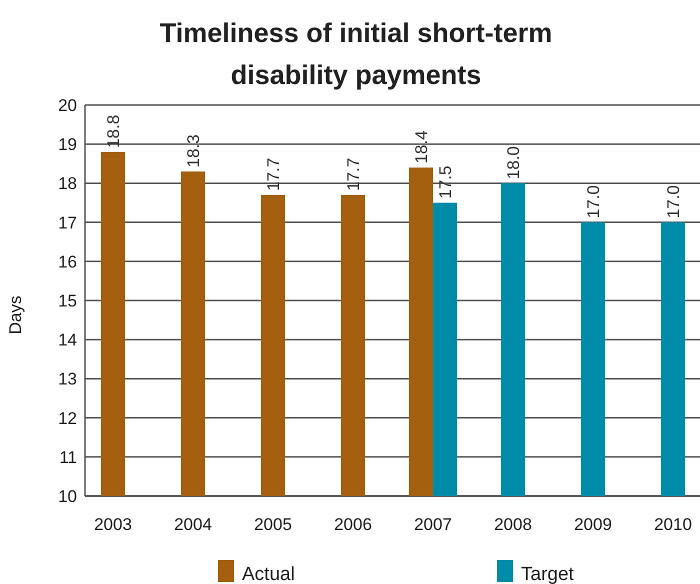 This screenshot has height=584, width=700. I want to click on data-label: 17.5, so click(445, 182).